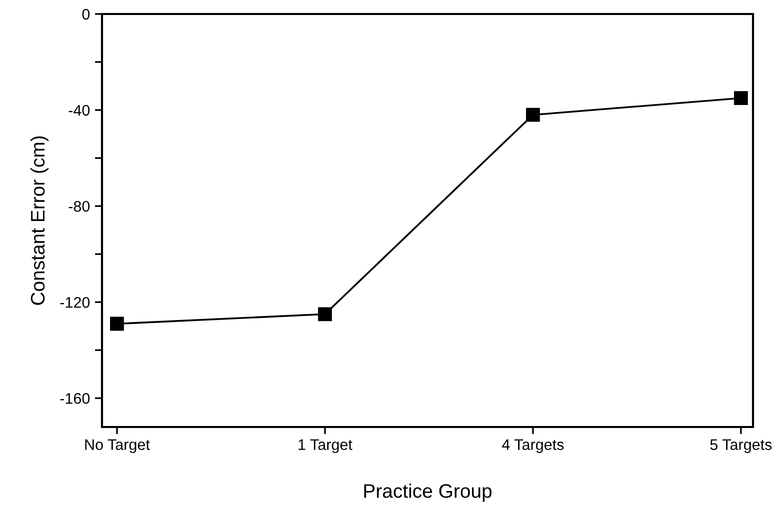 Image resolution: width=783 pixels, height=511 pixels. Describe the element at coordinates (39, 220) in the screenshot. I see `y-axis-title: Constant Error (cm)` at that location.